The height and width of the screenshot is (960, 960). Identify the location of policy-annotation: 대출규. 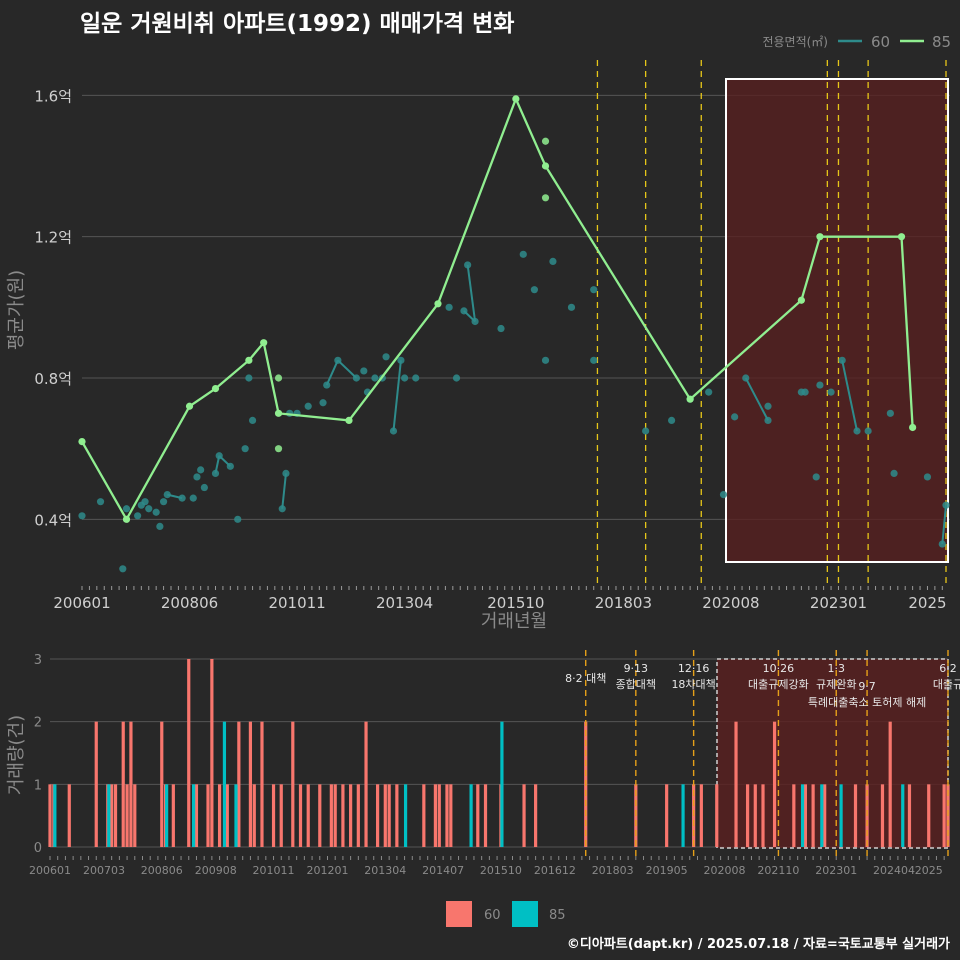
(946, 684).